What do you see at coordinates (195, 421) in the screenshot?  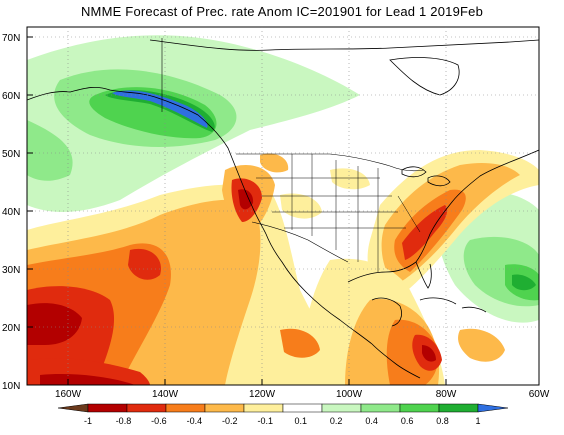 I see `colorbar-label: -0.4` at bounding box center [195, 421].